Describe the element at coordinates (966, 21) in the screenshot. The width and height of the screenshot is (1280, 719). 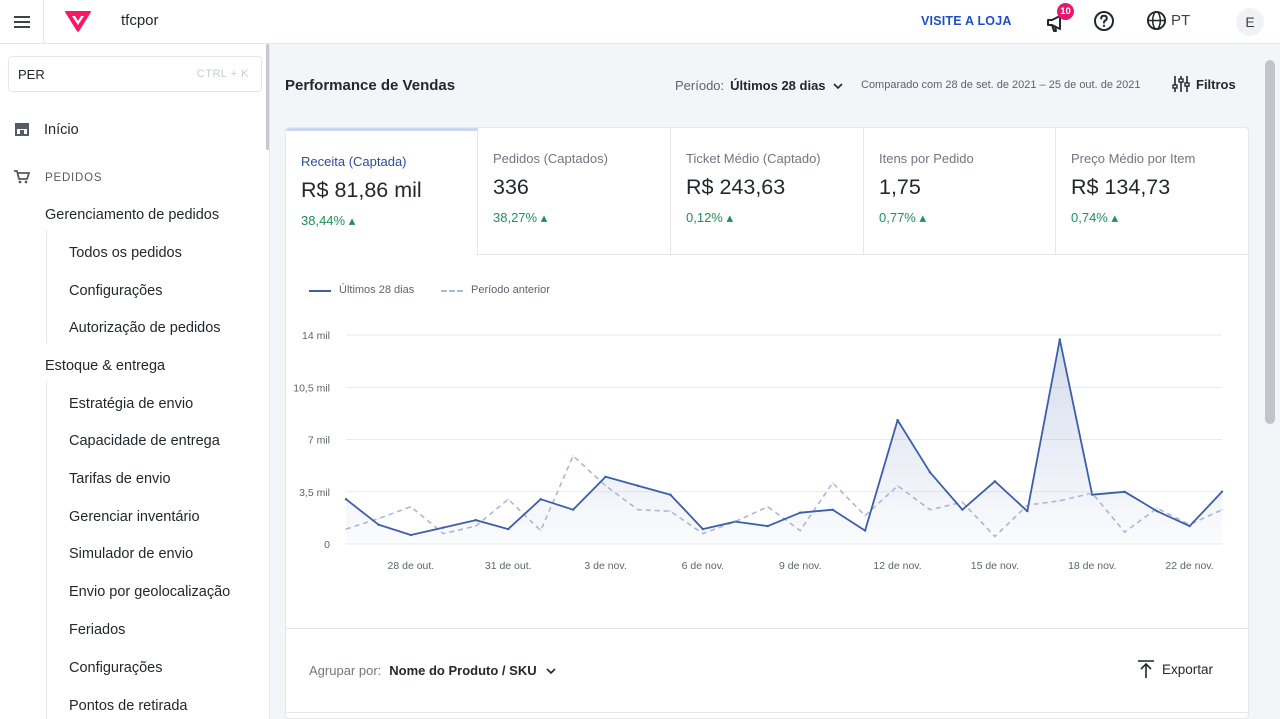
I see `visit-store-link: VISITE A LOJA` at that location.